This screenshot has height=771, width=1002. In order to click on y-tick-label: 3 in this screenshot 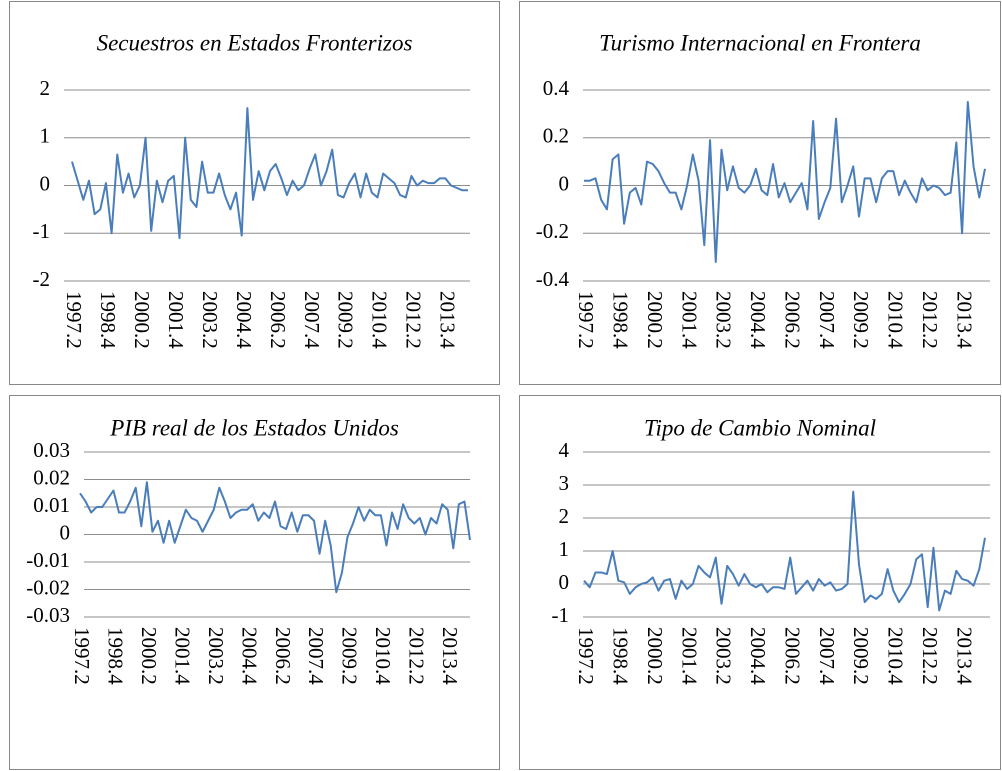, I will do `click(564, 483)`.